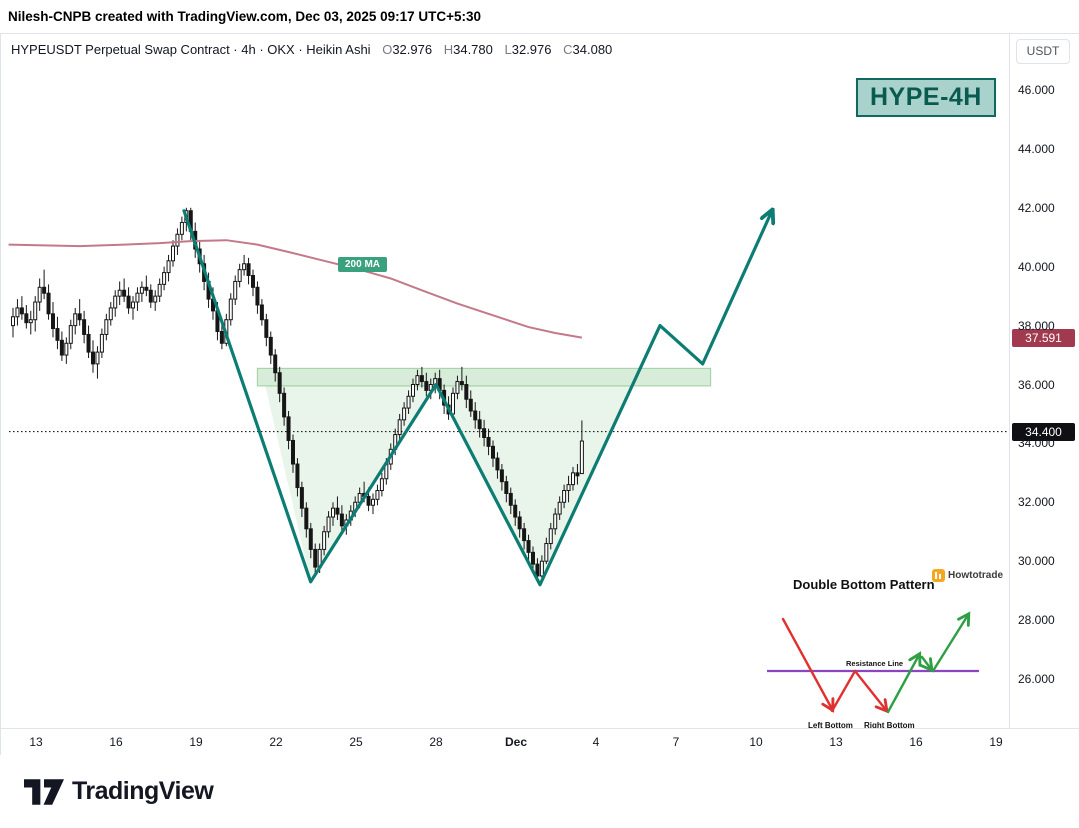 This screenshot has width=1079, height=828. Describe the element at coordinates (276, 742) in the screenshot. I see `time-tick: 22` at that location.